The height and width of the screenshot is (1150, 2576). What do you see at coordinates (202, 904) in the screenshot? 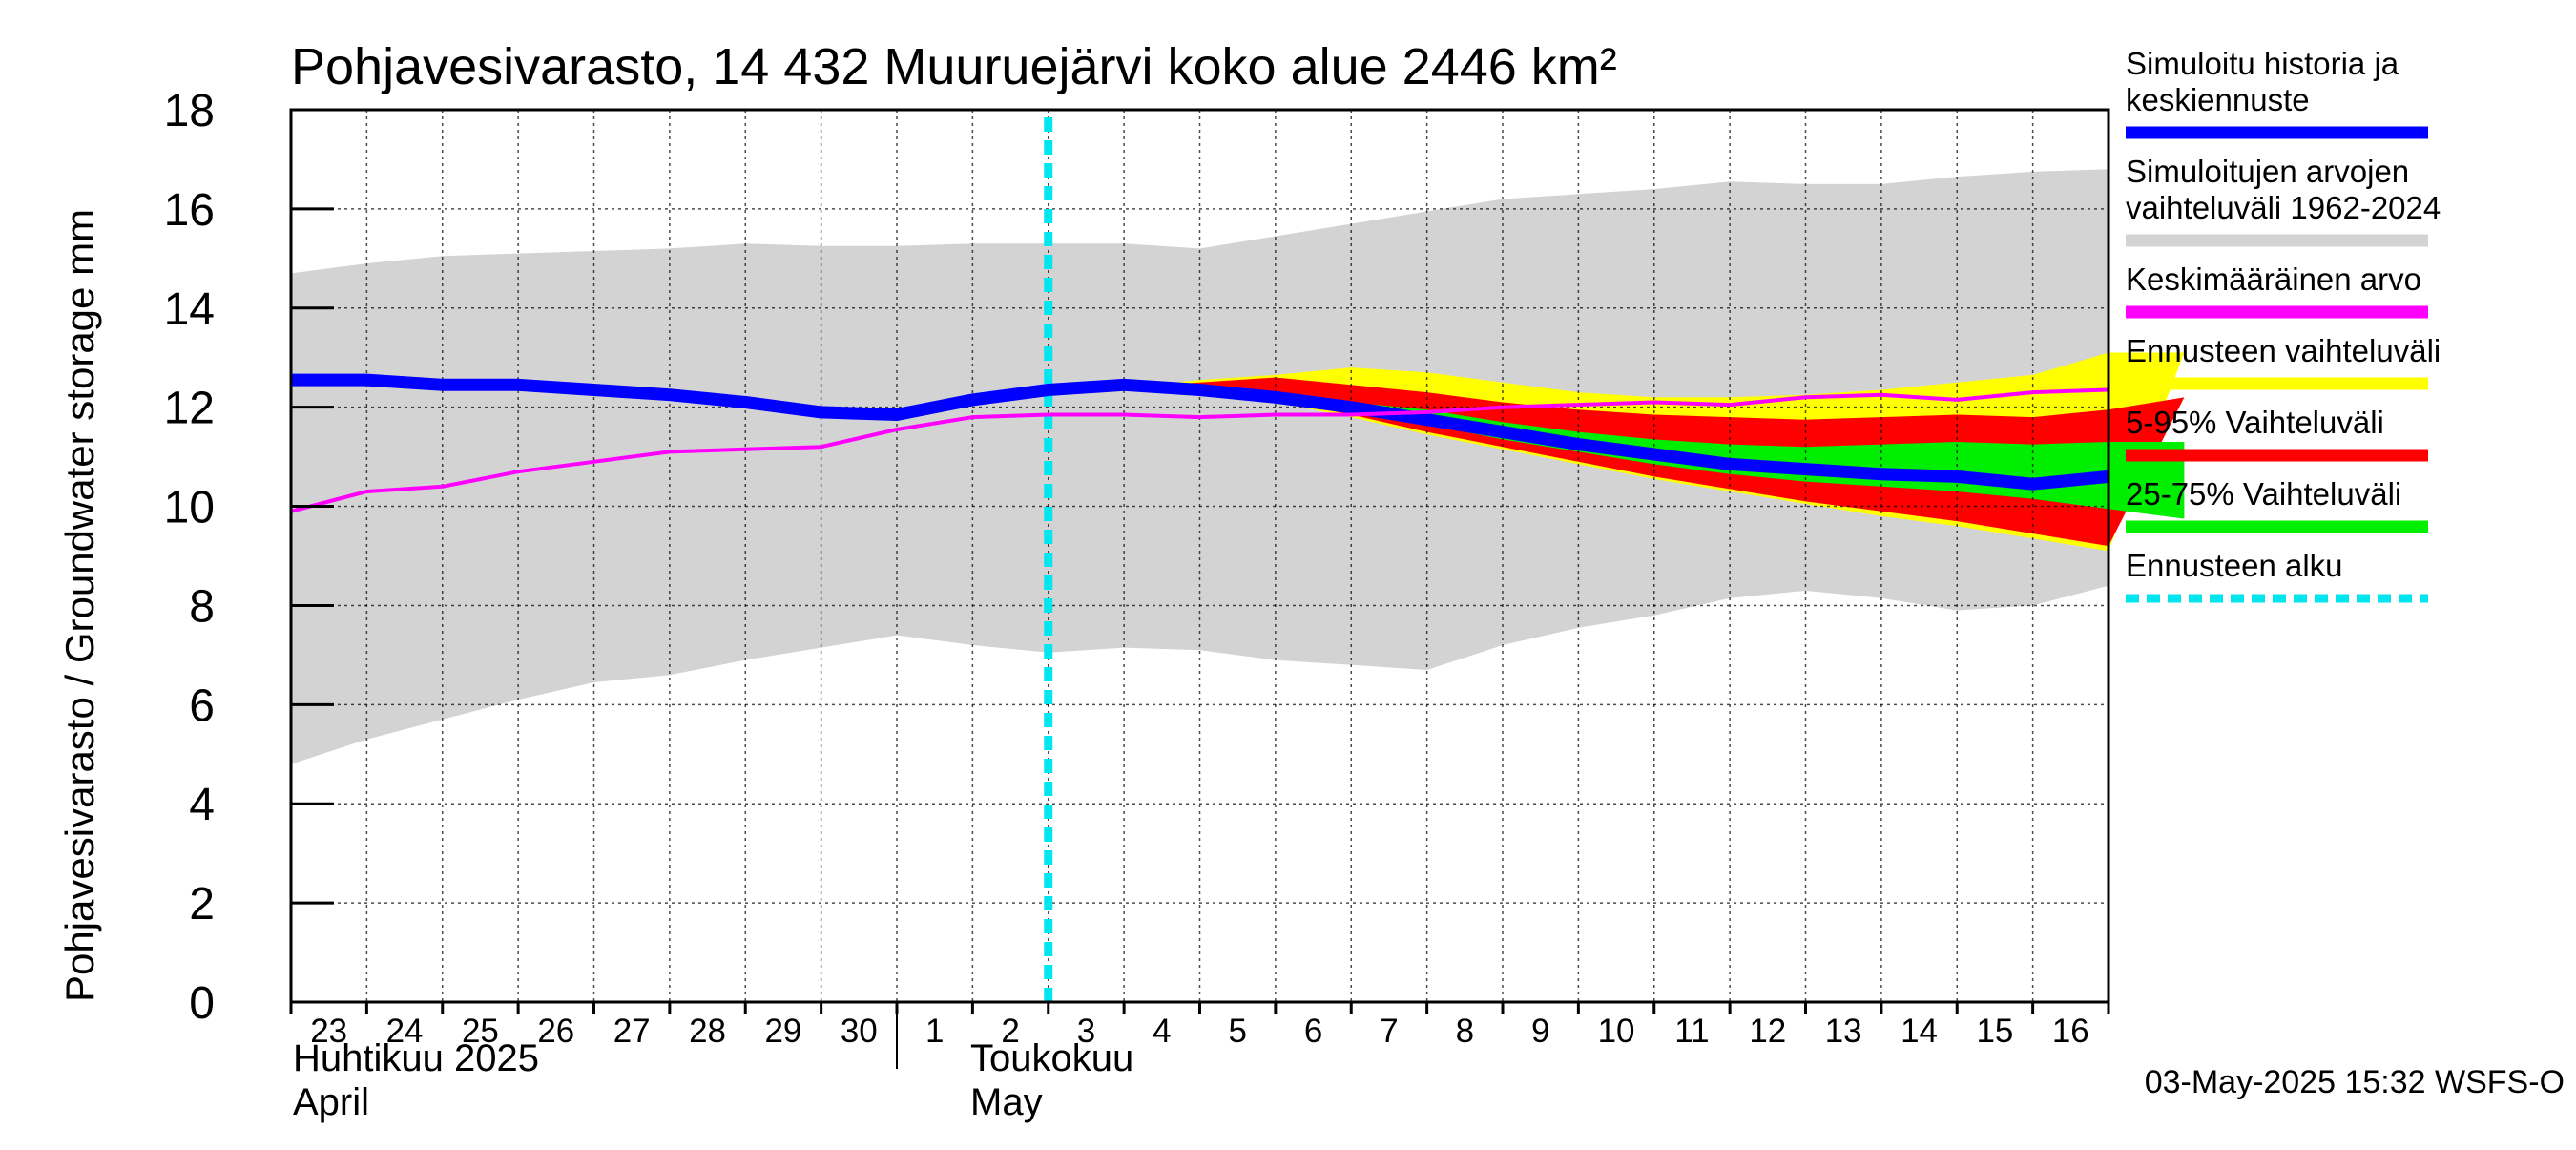
I see `y-tick-label: 2` at bounding box center [202, 904].